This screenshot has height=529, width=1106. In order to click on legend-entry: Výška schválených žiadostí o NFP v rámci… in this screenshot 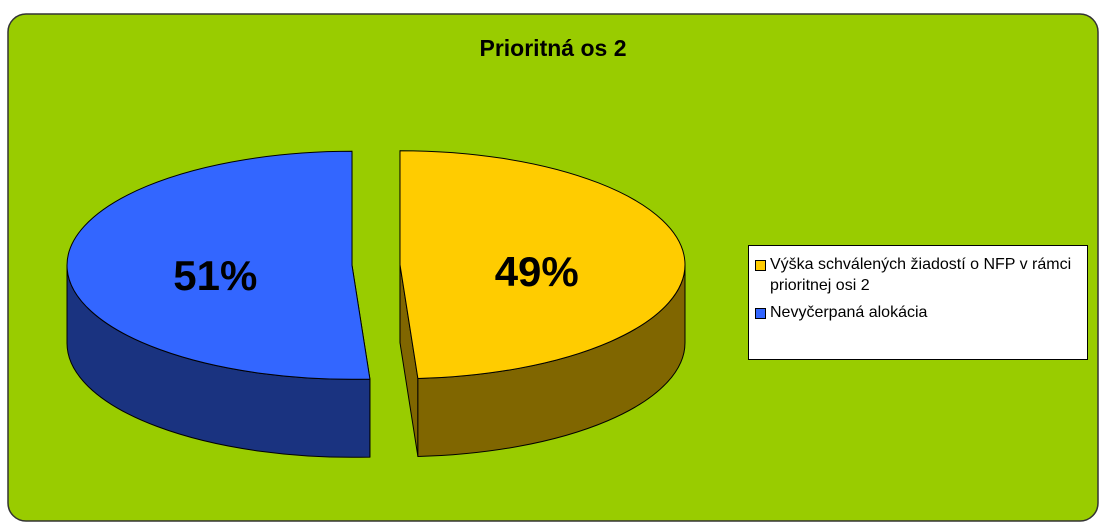, I will do `click(918, 275)`.